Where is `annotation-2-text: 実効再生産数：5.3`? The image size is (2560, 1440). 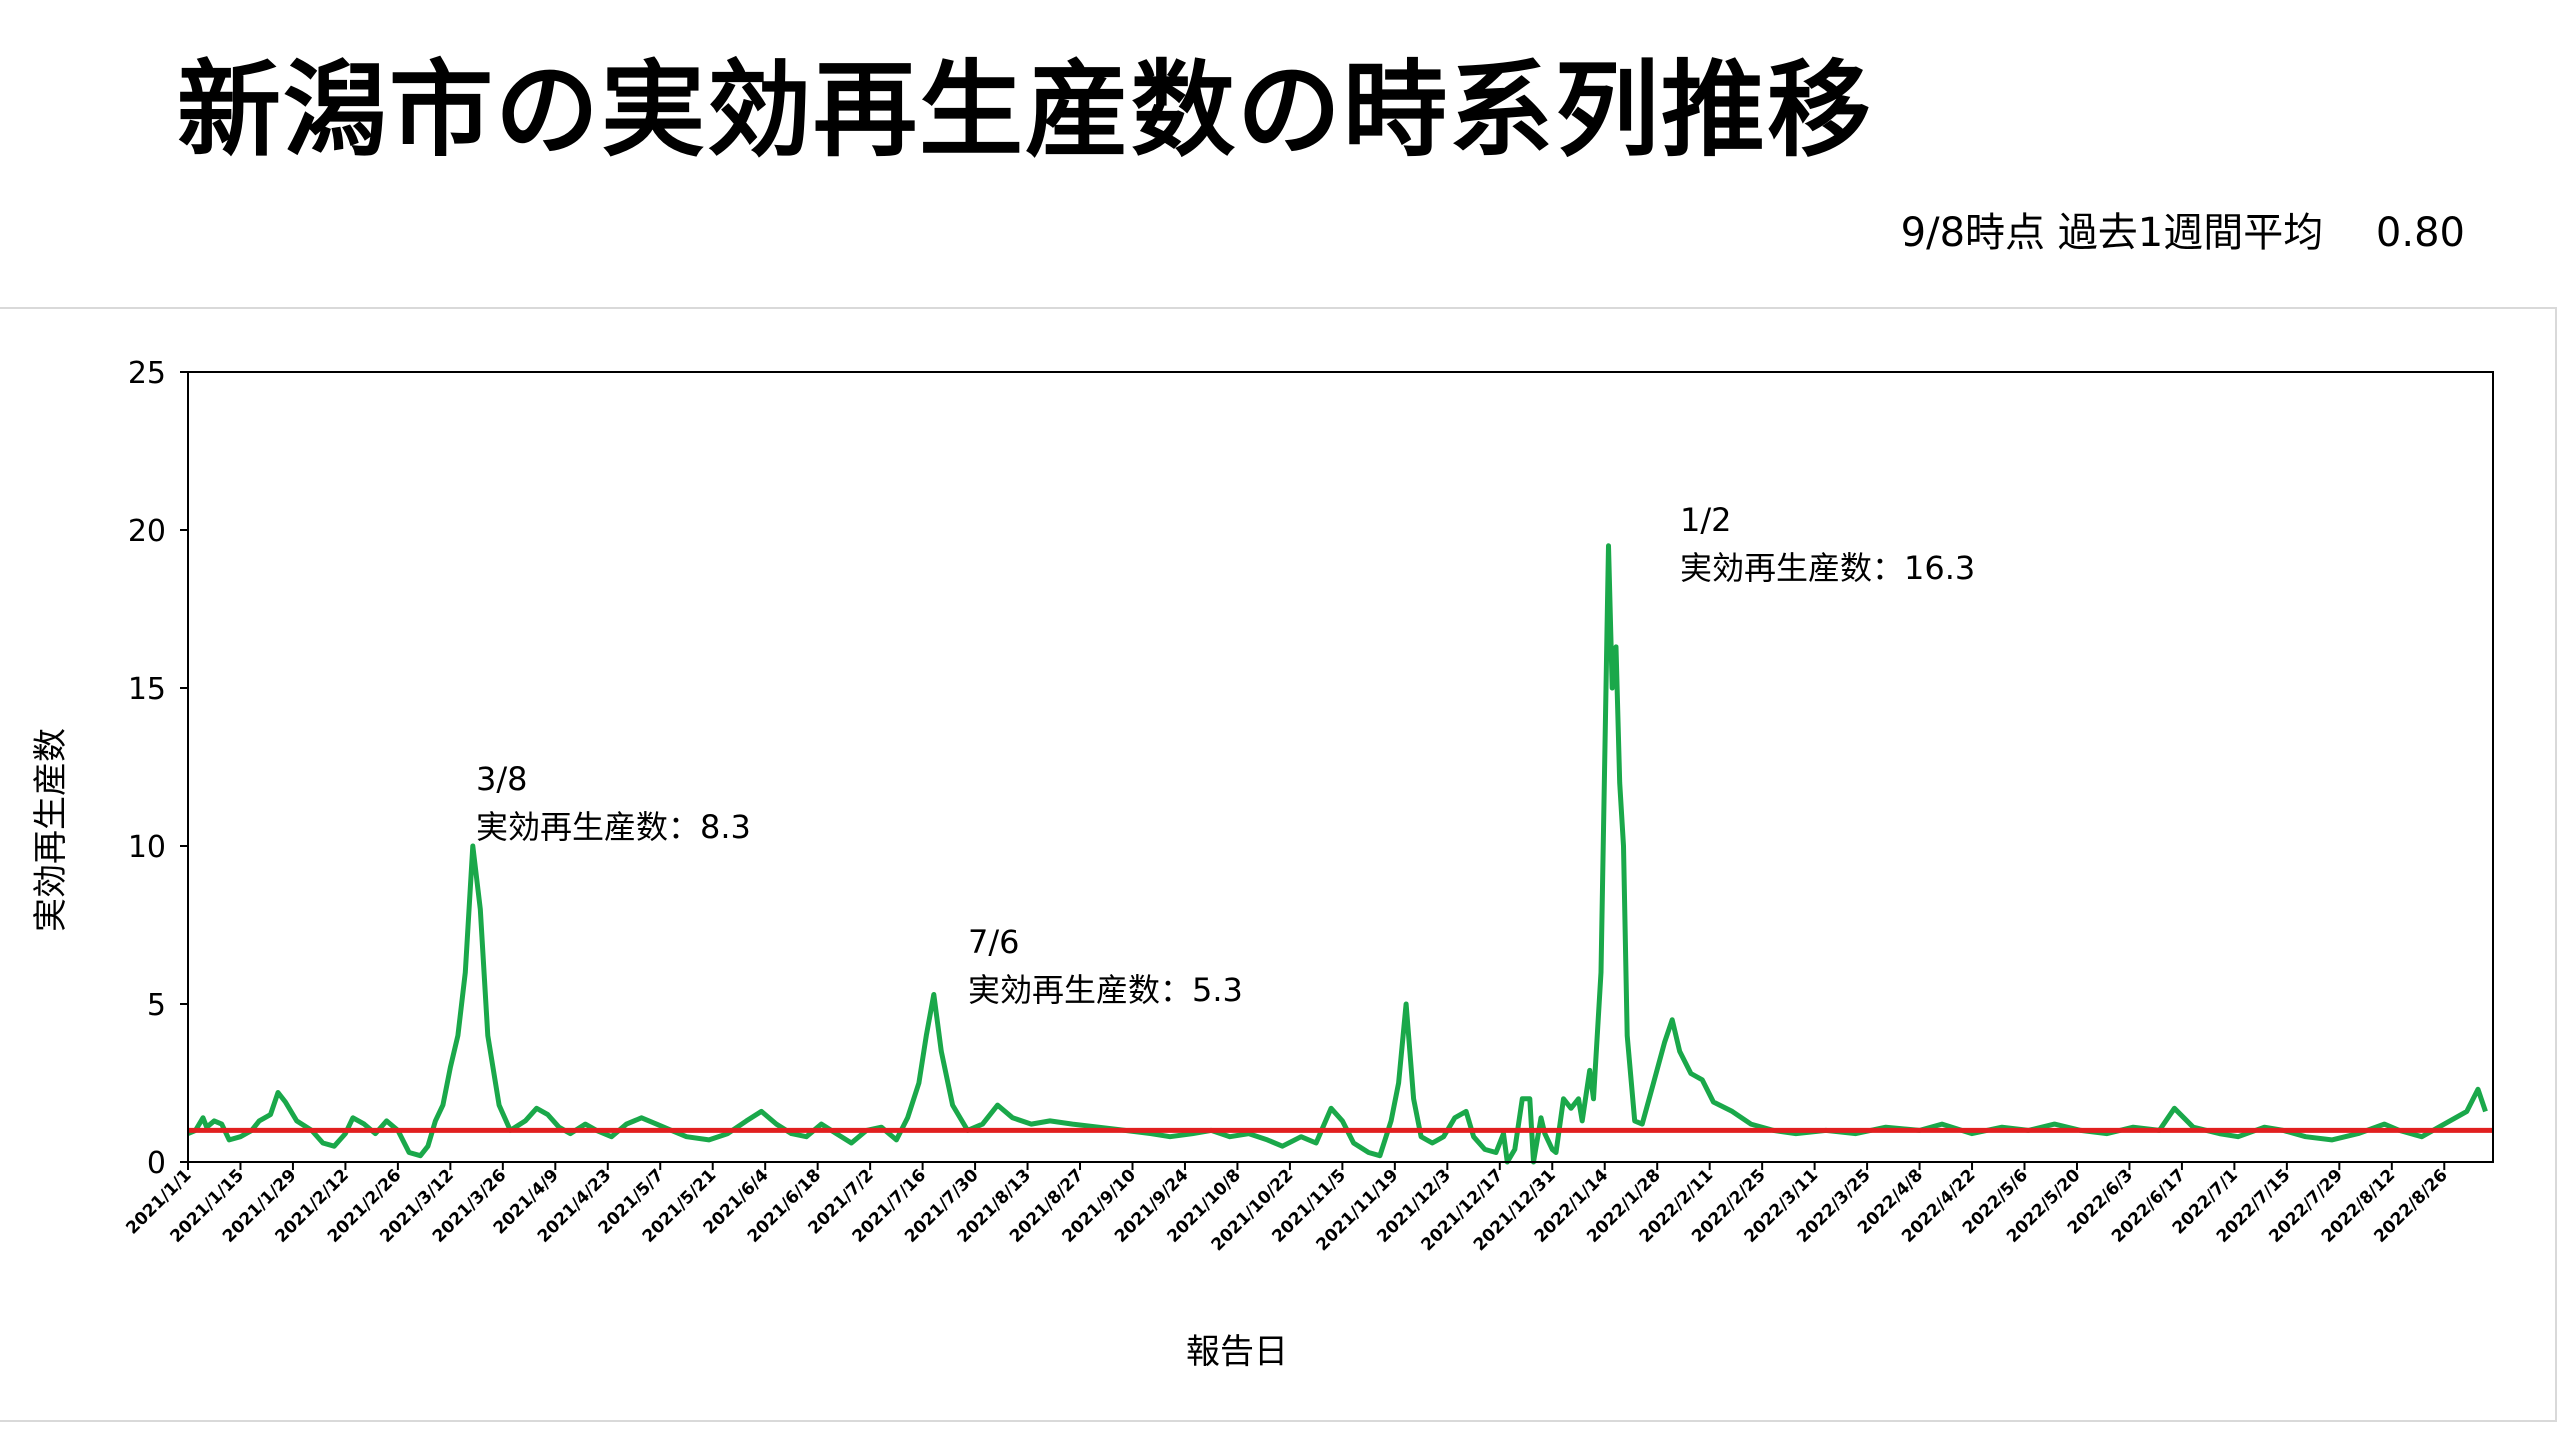 annotation-2-text: 実効再生産数：5.3 is located at coordinates (1105, 990).